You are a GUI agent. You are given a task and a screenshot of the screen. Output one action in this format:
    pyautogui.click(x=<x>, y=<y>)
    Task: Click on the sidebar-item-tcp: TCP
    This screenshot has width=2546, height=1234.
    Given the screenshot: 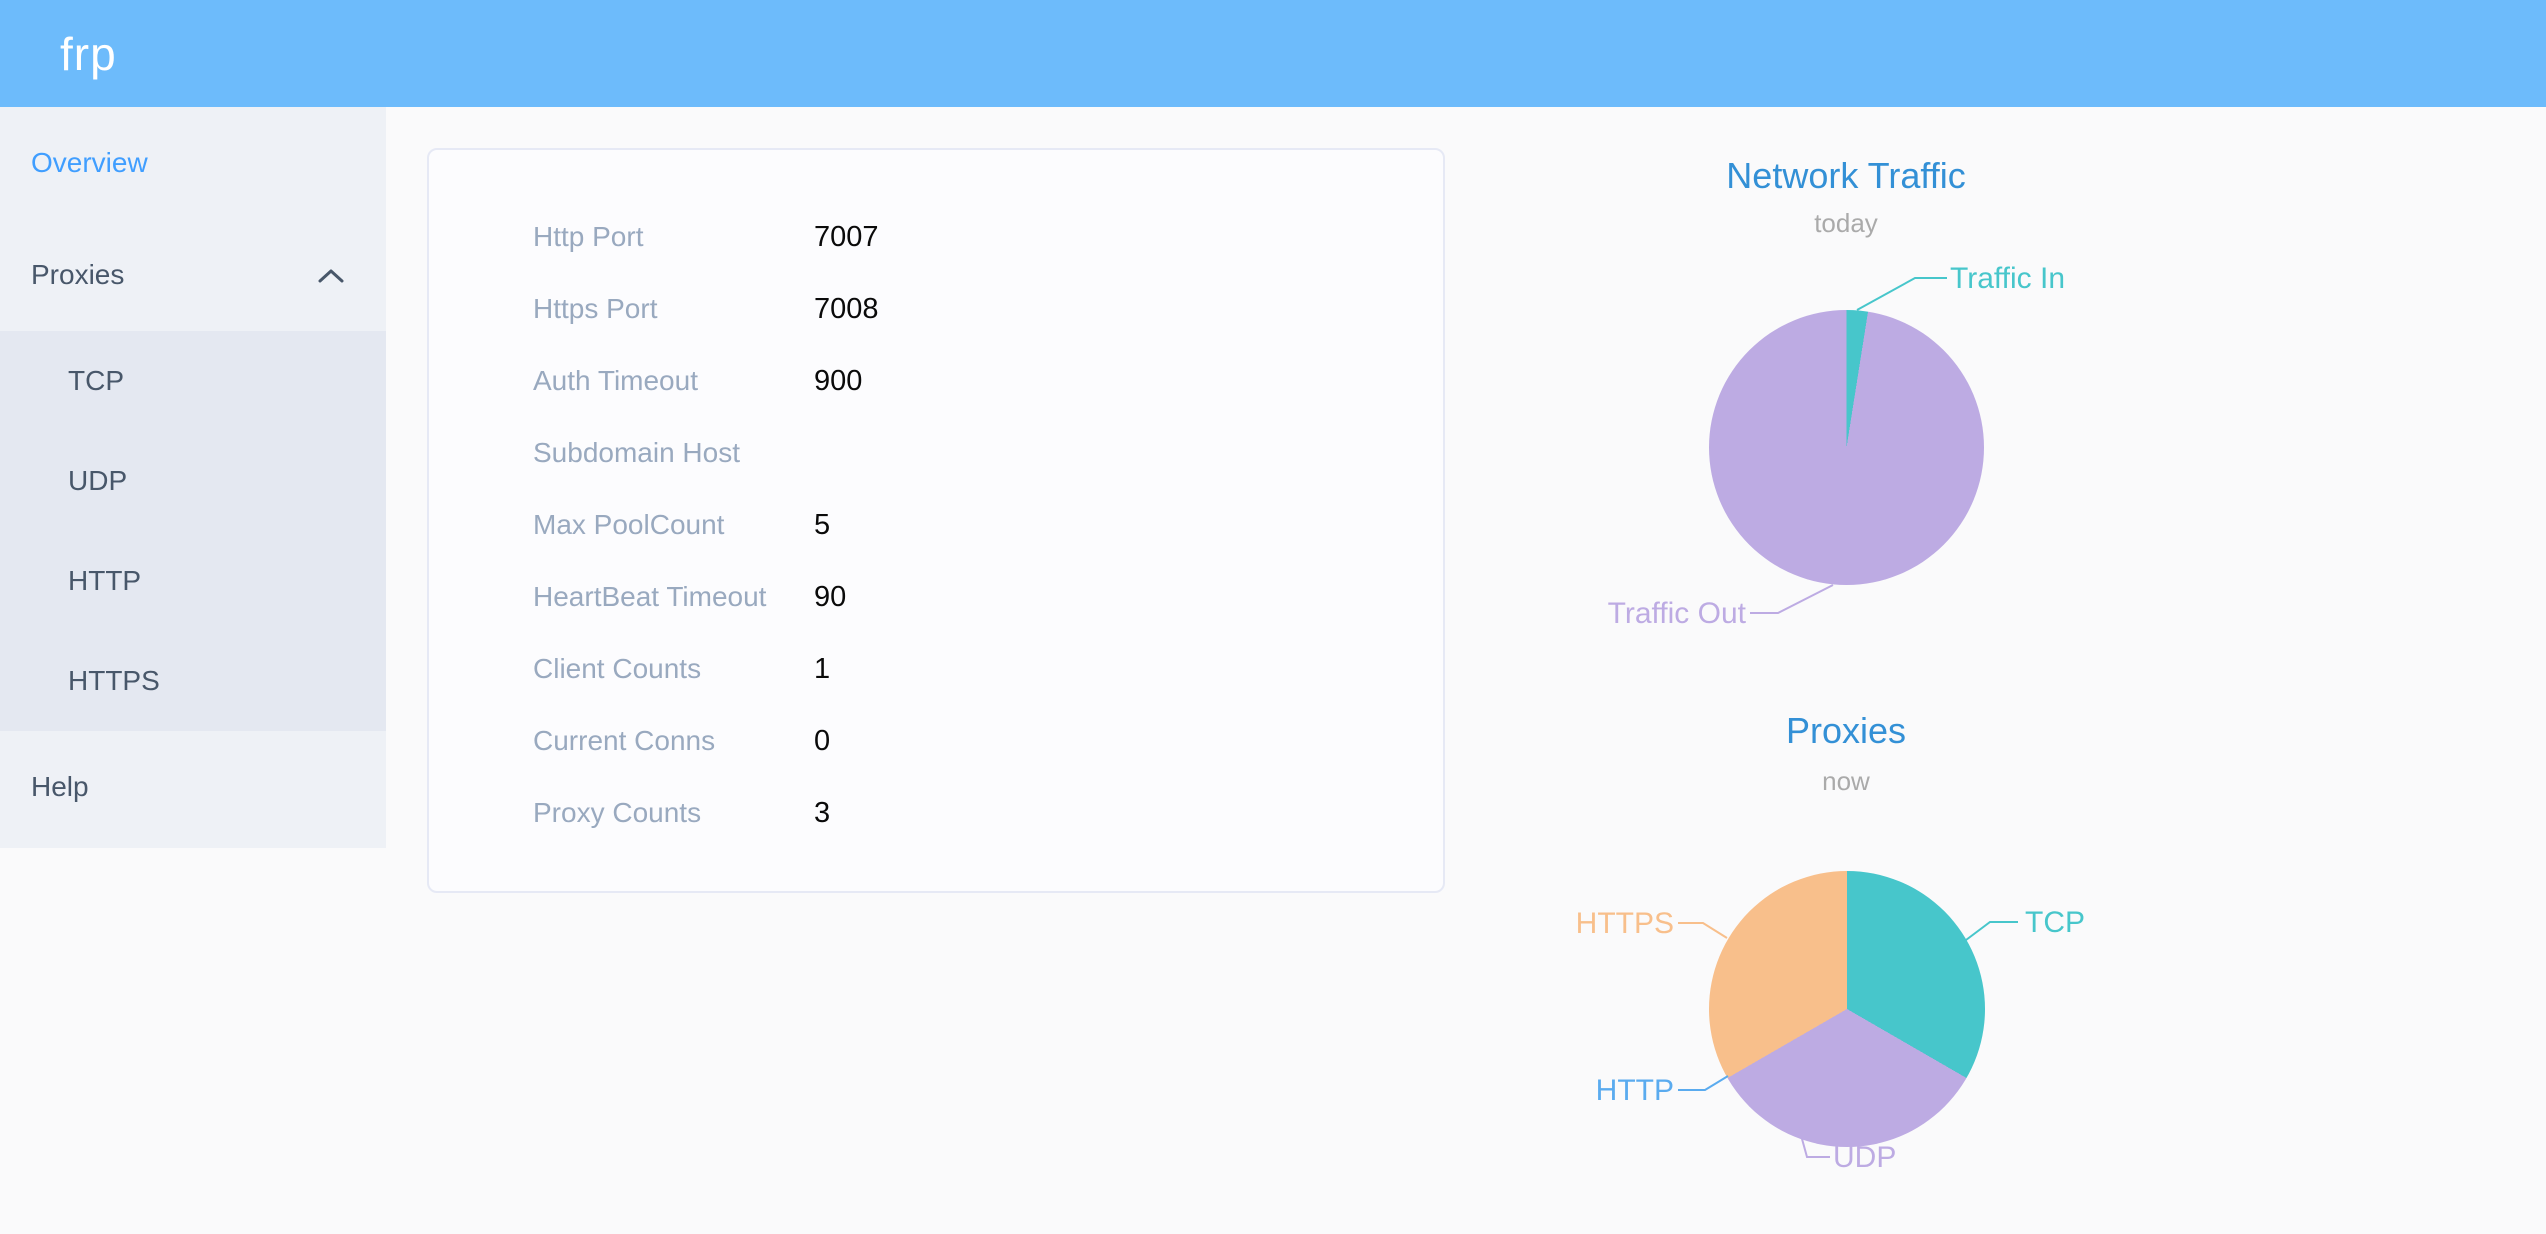 What is the action you would take?
    pyautogui.click(x=193, y=381)
    